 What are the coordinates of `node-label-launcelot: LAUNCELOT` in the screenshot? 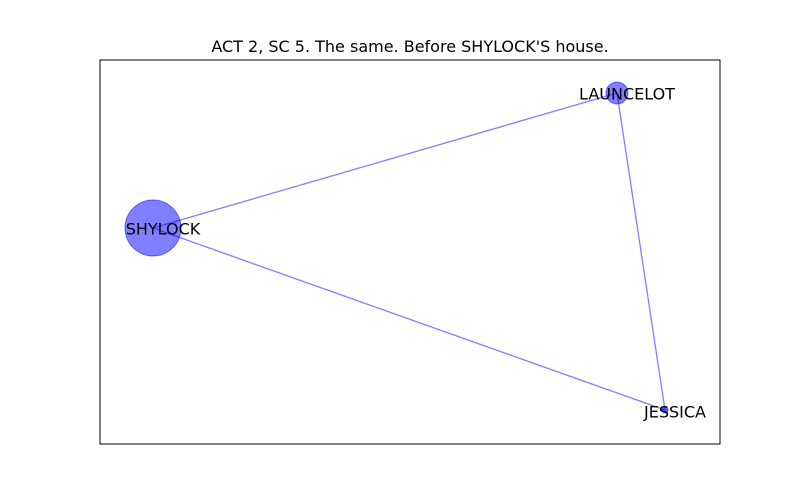 It's located at (627, 94).